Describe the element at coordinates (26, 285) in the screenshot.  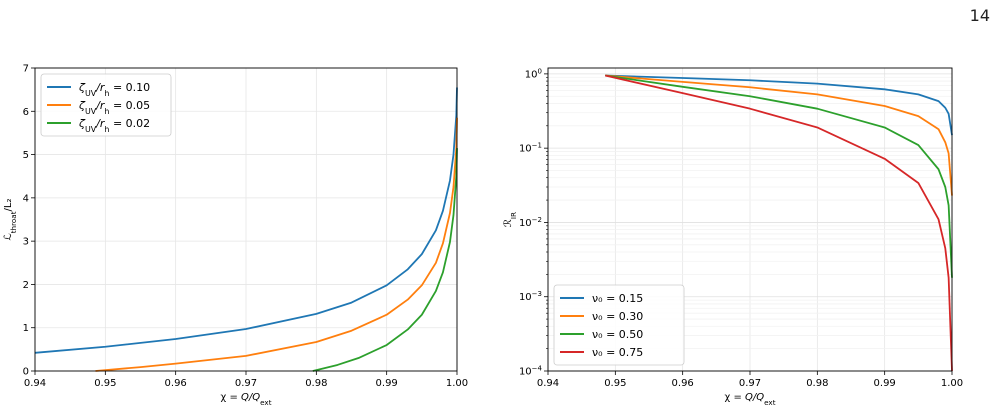
I see `y-tick-label: 2` at that location.